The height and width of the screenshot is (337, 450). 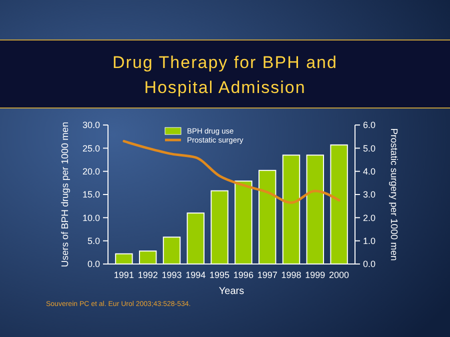 I want to click on x-tick-label: 1994, so click(x=196, y=275).